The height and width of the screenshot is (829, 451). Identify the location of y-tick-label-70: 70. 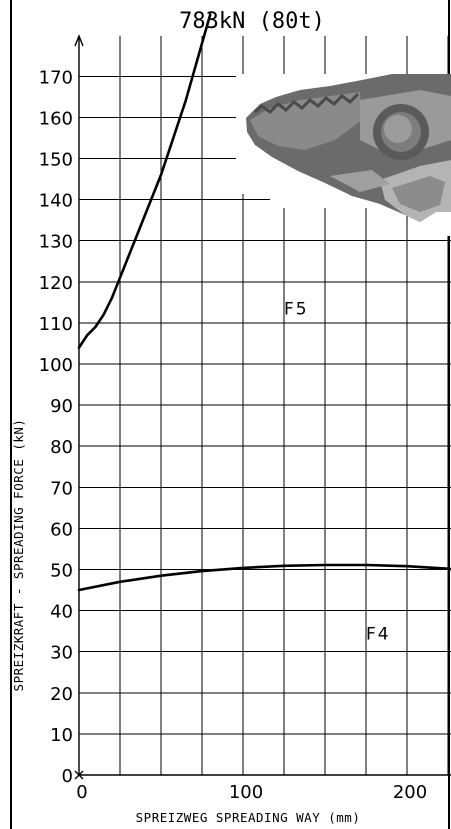
(61, 488).